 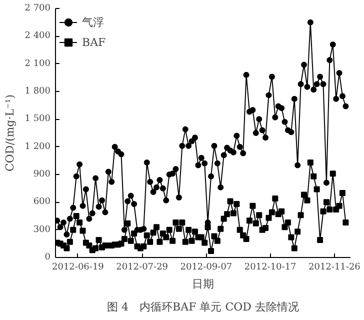 I want to click on y-tick-label: 0, so click(x=47, y=257).